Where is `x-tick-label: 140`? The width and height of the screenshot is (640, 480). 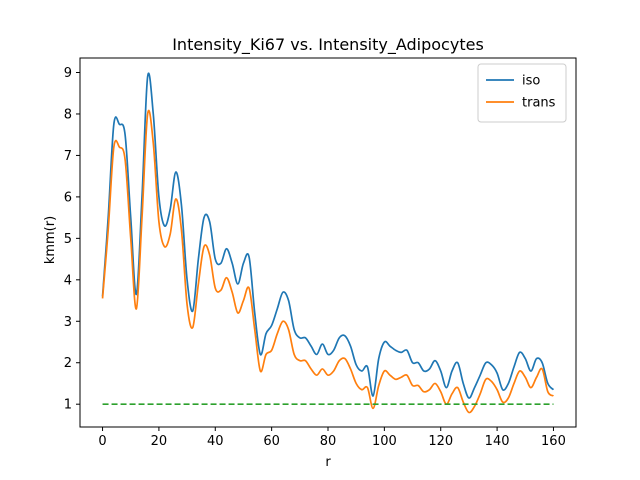
x-tick-label: 140 is located at coordinates (497, 441).